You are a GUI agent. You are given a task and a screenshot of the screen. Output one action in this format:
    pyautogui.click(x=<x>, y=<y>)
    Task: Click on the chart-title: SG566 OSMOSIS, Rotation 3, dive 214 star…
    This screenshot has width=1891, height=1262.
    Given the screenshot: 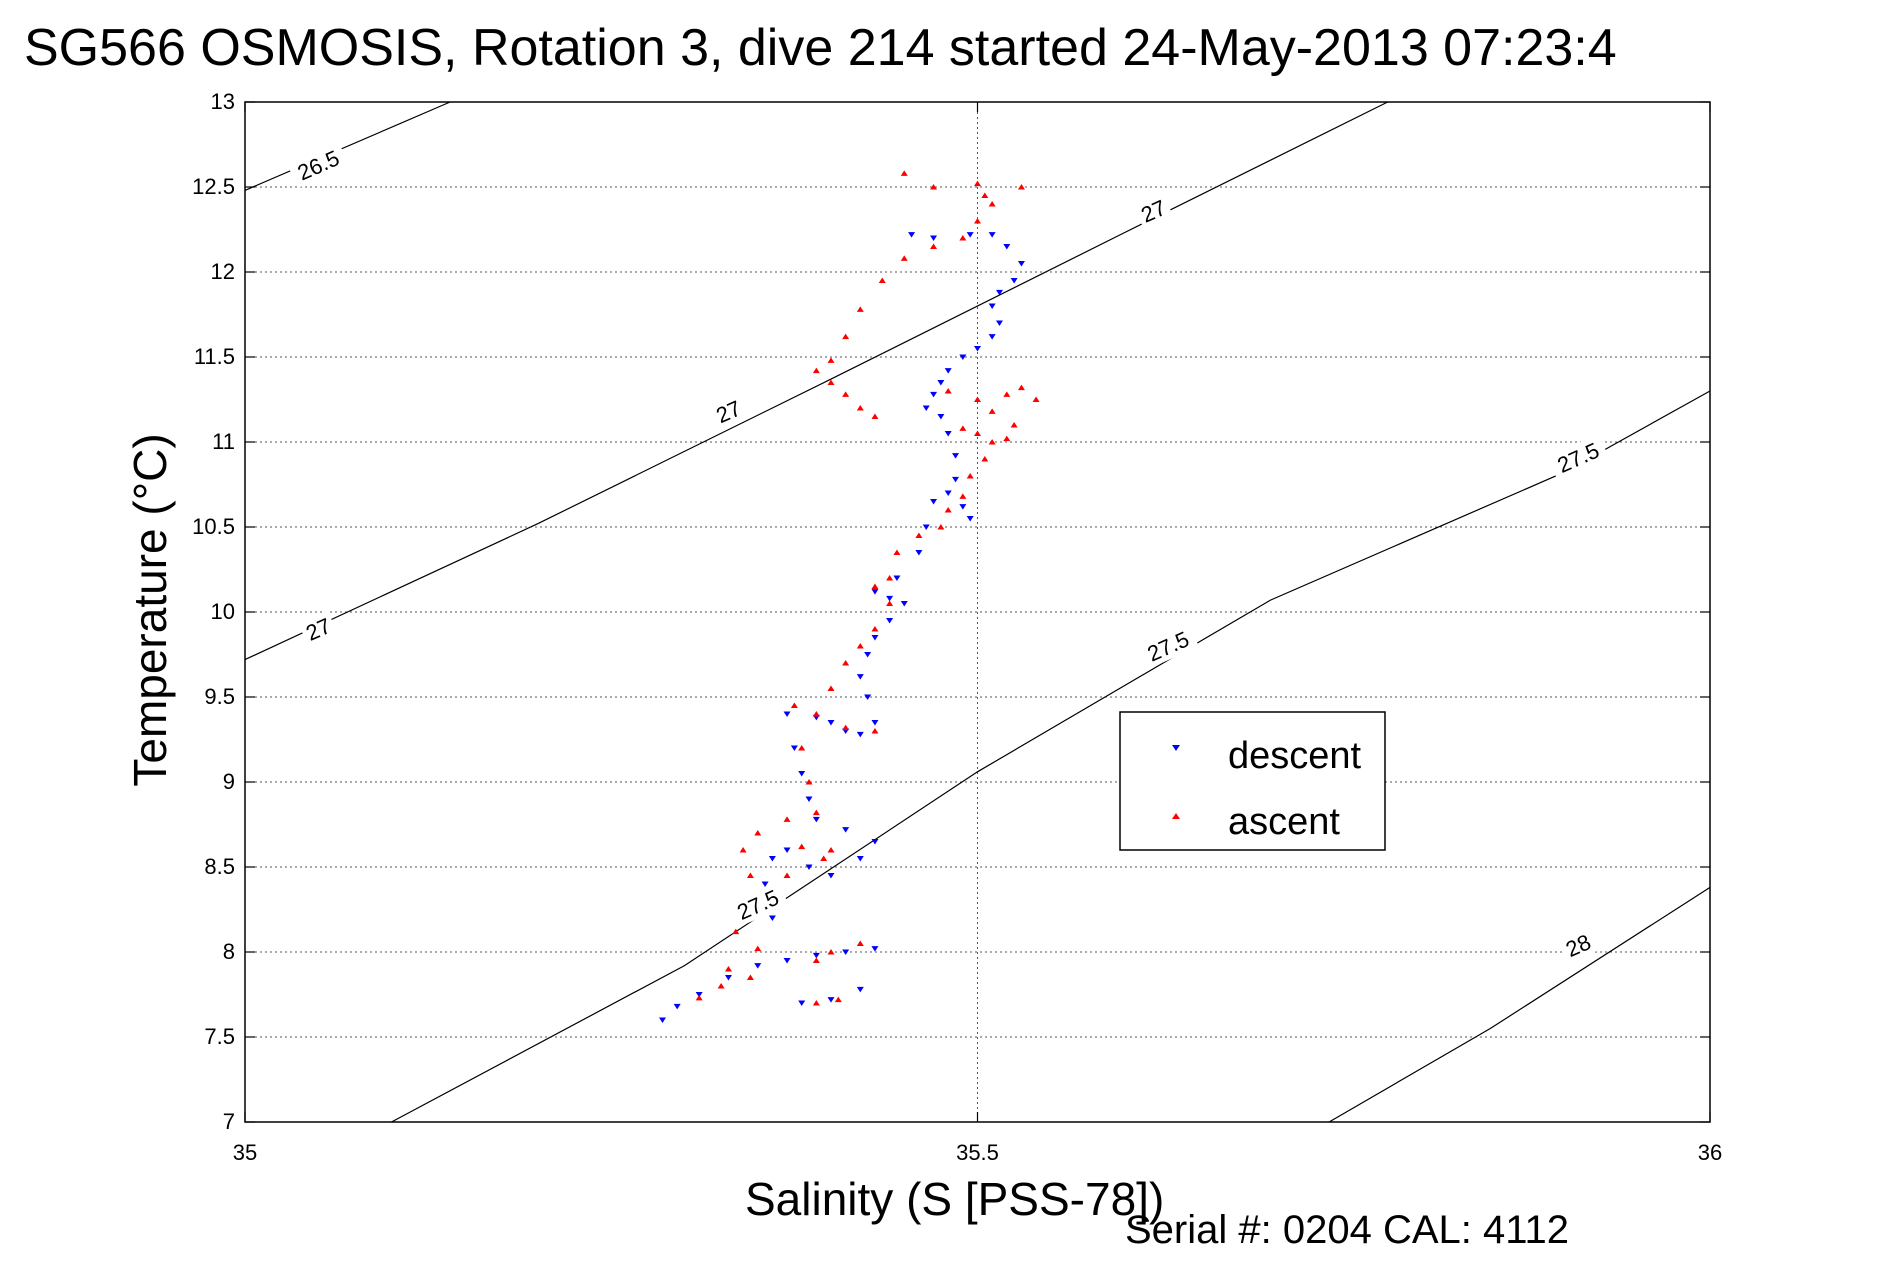 What is the action you would take?
    pyautogui.click(x=820, y=48)
    